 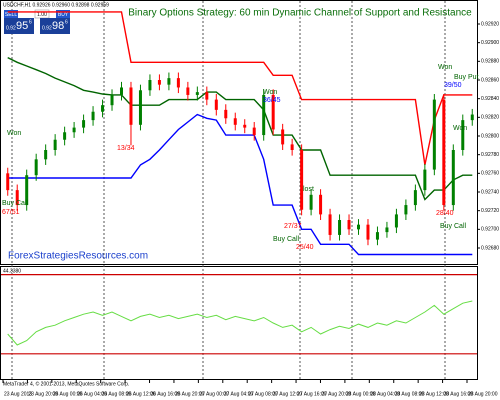 What do you see at coordinates (490, 155) in the screenshot?
I see `y-tick-label: 0.92780` at bounding box center [490, 155].